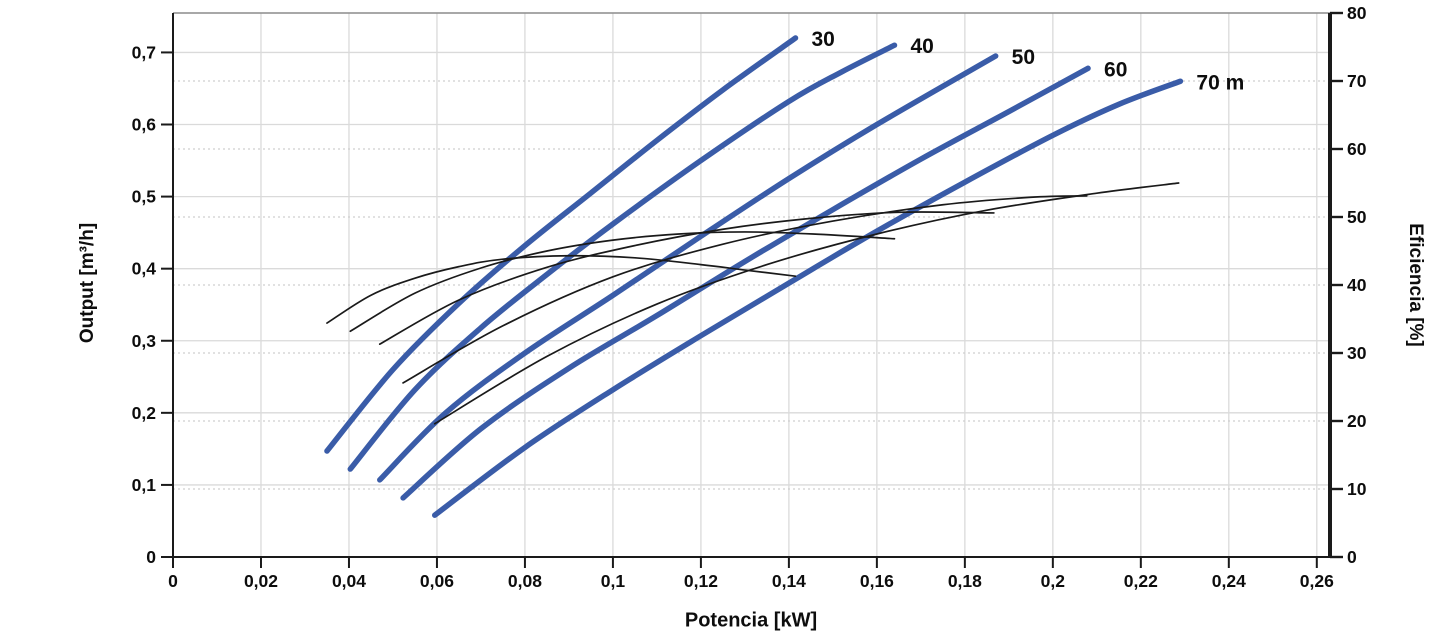  Describe the element at coordinates (1357, 13) in the screenshot. I see `y-right-tick-label: 80` at that location.